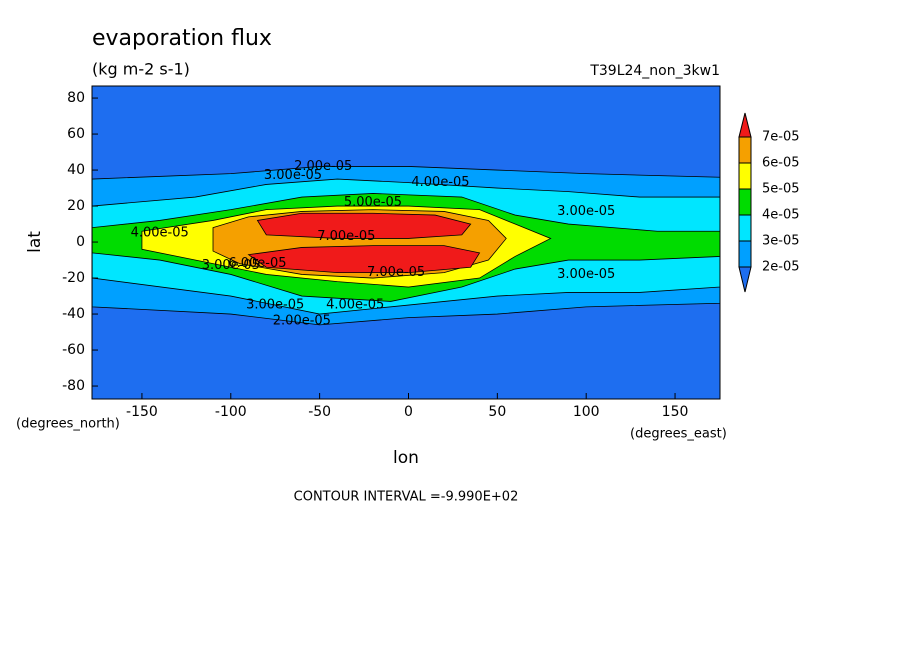 The width and height of the screenshot is (904, 654). What do you see at coordinates (35, 242) in the screenshot?
I see `y-axis-label: lat` at bounding box center [35, 242].